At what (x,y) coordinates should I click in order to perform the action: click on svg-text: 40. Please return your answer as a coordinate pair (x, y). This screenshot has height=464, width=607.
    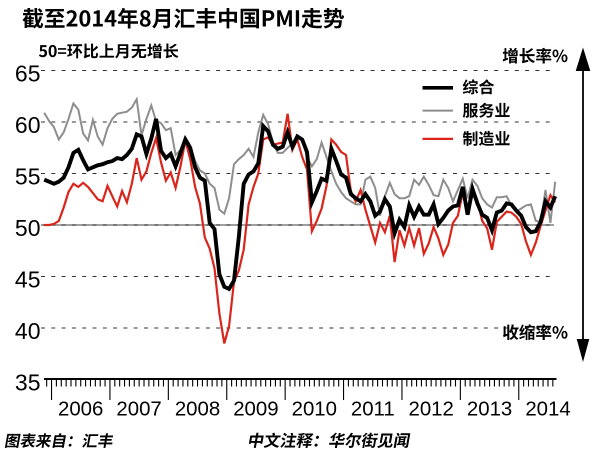
    Looking at the image, I should click on (28, 331).